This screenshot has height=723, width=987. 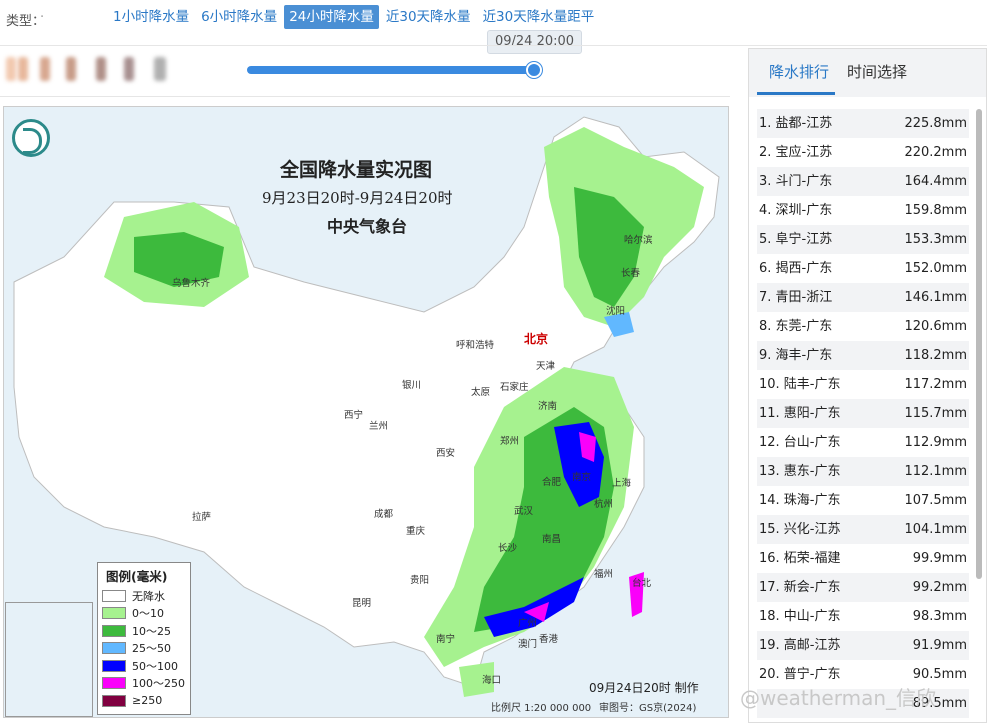 I want to click on city-label: 澳门, so click(x=528, y=644).